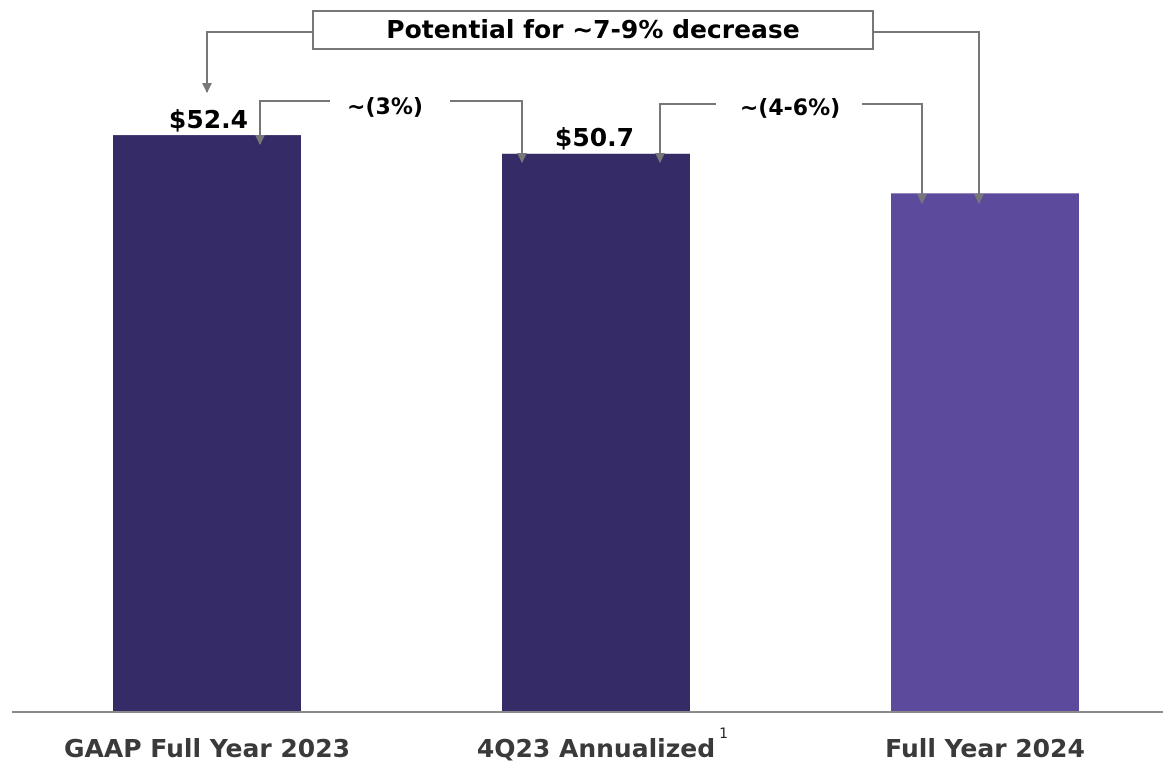 The image size is (1163, 761). I want to click on change-annotation-2: ~(4-6%), so click(791, 150).